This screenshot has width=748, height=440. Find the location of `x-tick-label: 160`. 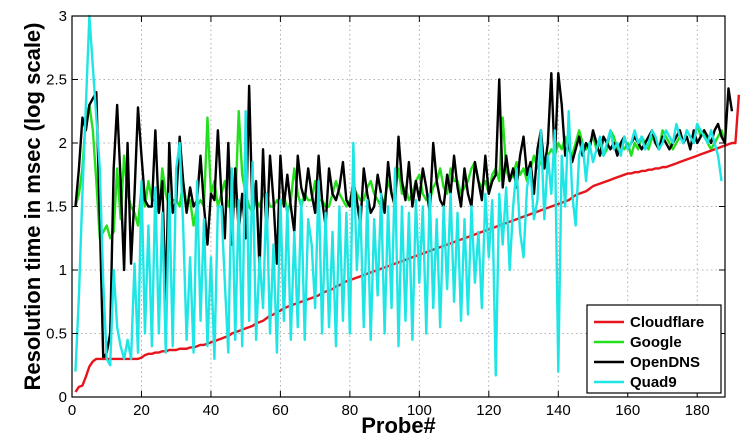

x-tick-label: 160 is located at coordinates (627, 410).